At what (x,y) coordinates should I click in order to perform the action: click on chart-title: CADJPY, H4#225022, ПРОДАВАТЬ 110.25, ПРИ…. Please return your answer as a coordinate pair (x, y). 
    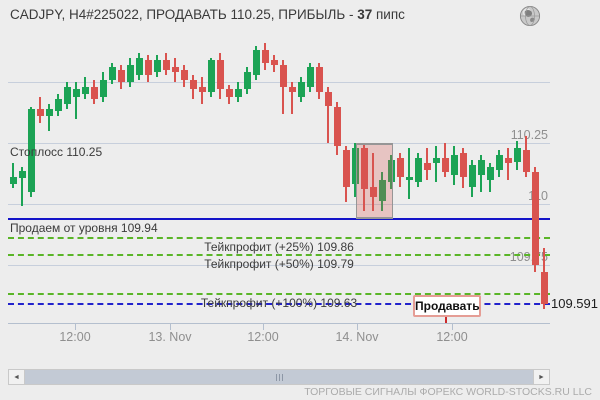
    Looking at the image, I should click on (207, 14).